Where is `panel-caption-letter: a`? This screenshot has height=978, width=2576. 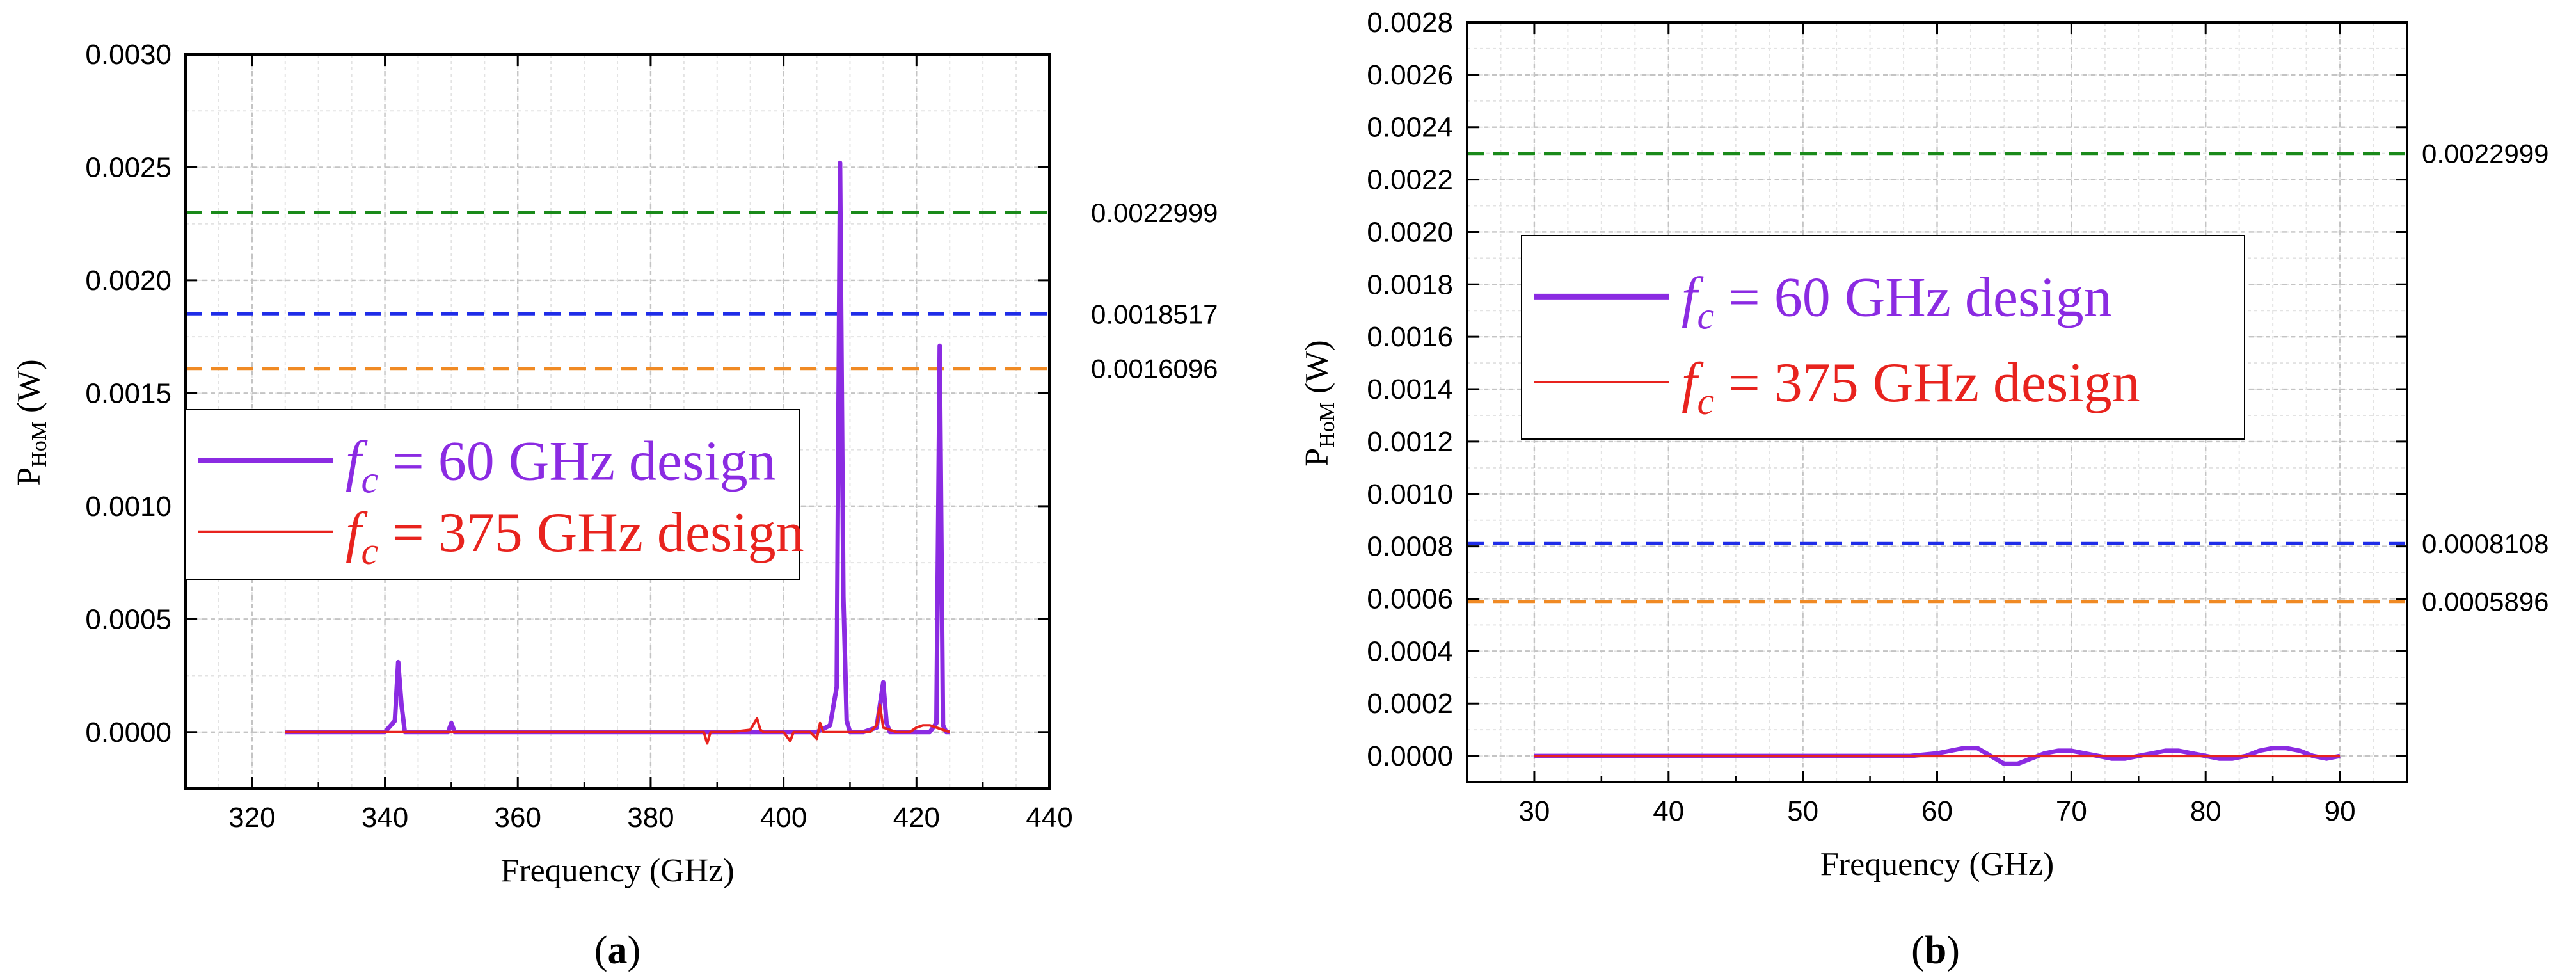 panel-caption-letter: a is located at coordinates (618, 951).